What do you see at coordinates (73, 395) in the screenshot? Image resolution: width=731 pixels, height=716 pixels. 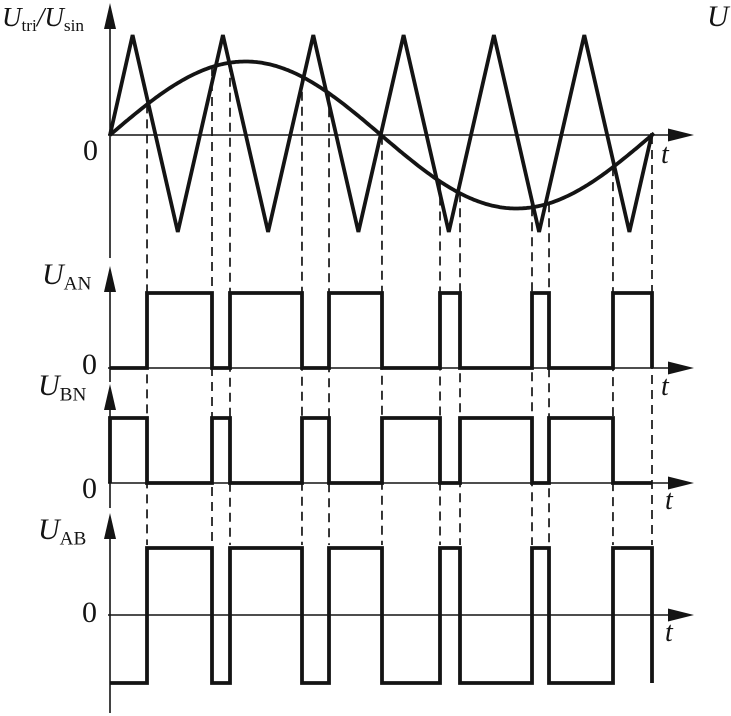 I see `bn-subscript: BN` at bounding box center [73, 395].